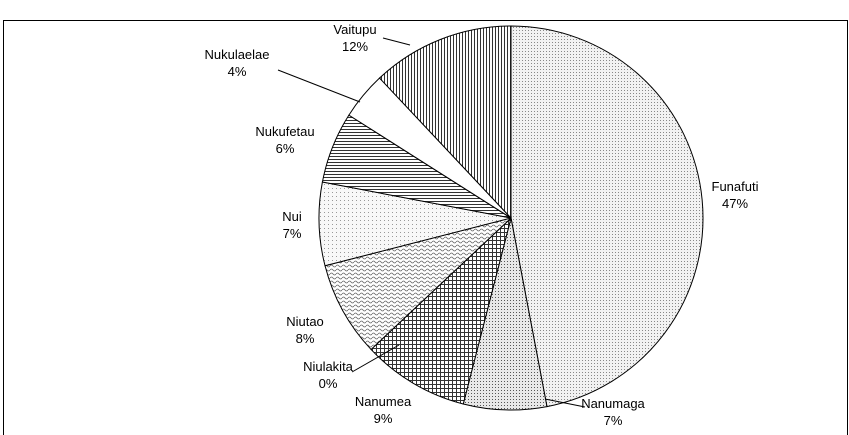  I want to click on slice-label: Nanumea, so click(383, 401).